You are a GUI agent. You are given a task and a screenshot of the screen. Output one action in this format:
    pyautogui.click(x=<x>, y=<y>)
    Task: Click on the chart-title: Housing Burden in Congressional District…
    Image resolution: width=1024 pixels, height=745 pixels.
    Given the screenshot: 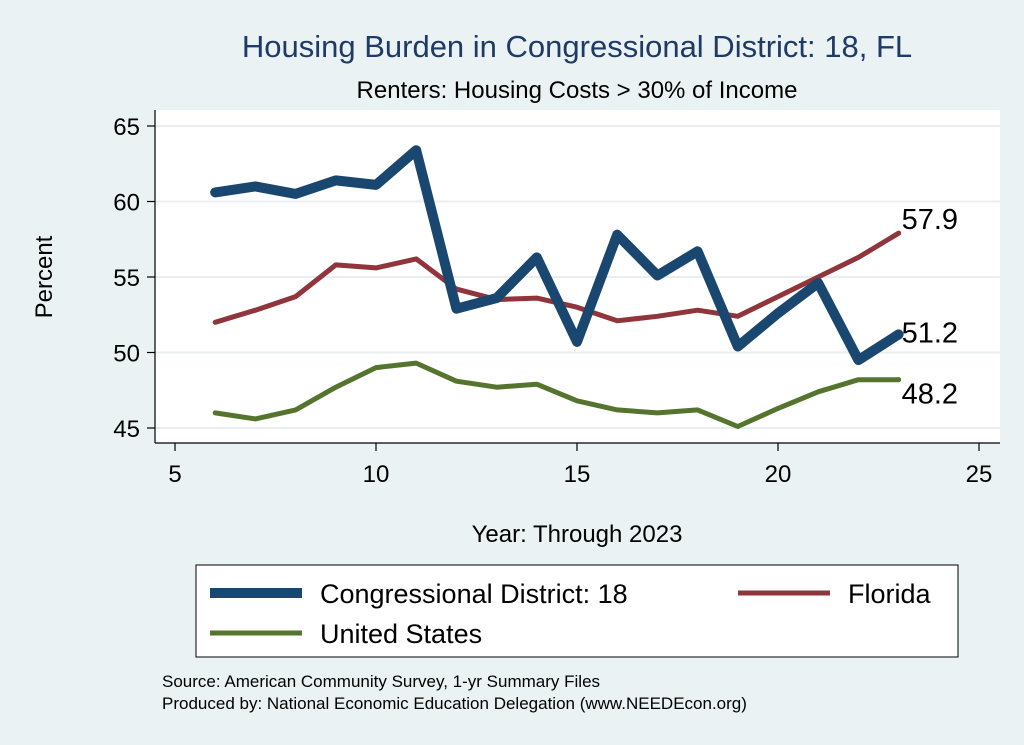 What is the action you would take?
    pyautogui.click(x=577, y=46)
    